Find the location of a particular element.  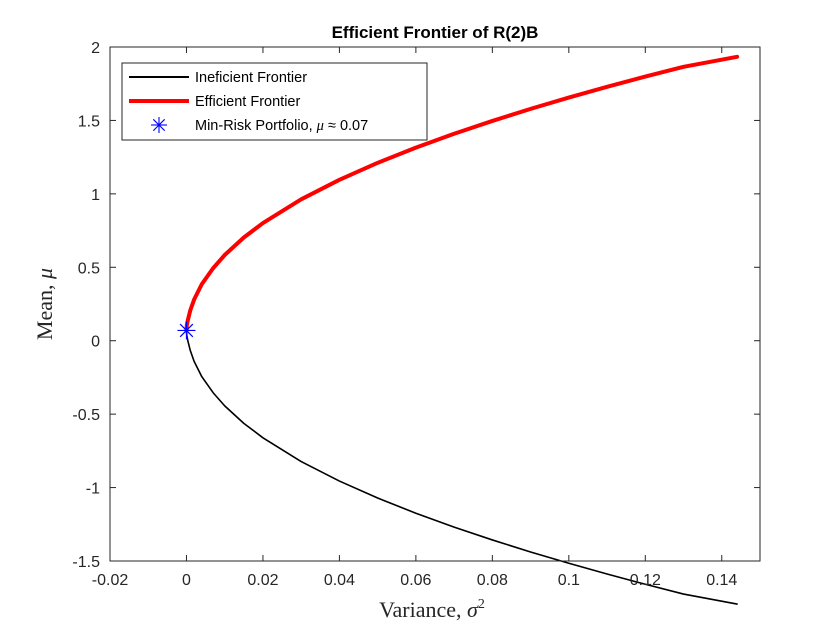

marker-layer is located at coordinates (186, 330).